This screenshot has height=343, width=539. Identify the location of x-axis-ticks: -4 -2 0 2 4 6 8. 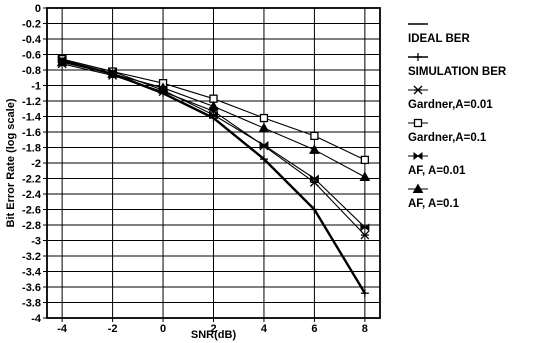
(212, 326).